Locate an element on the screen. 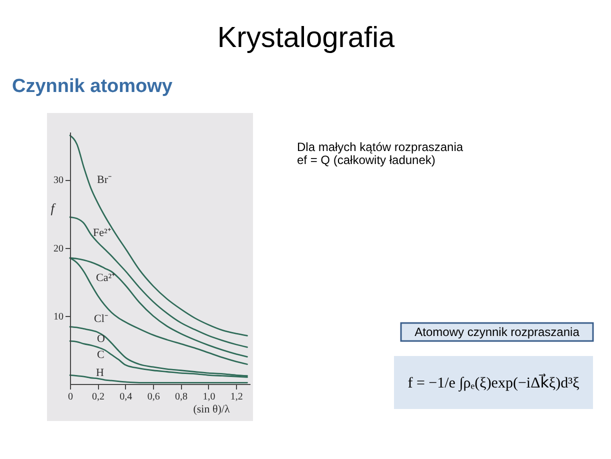  x-axis-title: (sin θ)/λ is located at coordinates (211, 410).